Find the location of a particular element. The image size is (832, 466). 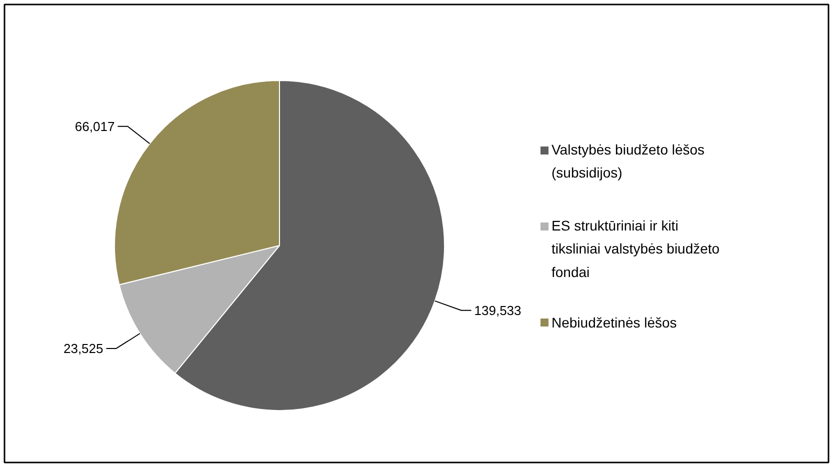

legend-label: ES struktūriniai ir kiti tiksliniai valstybės biudžeto fondai is located at coordinates (636, 249).